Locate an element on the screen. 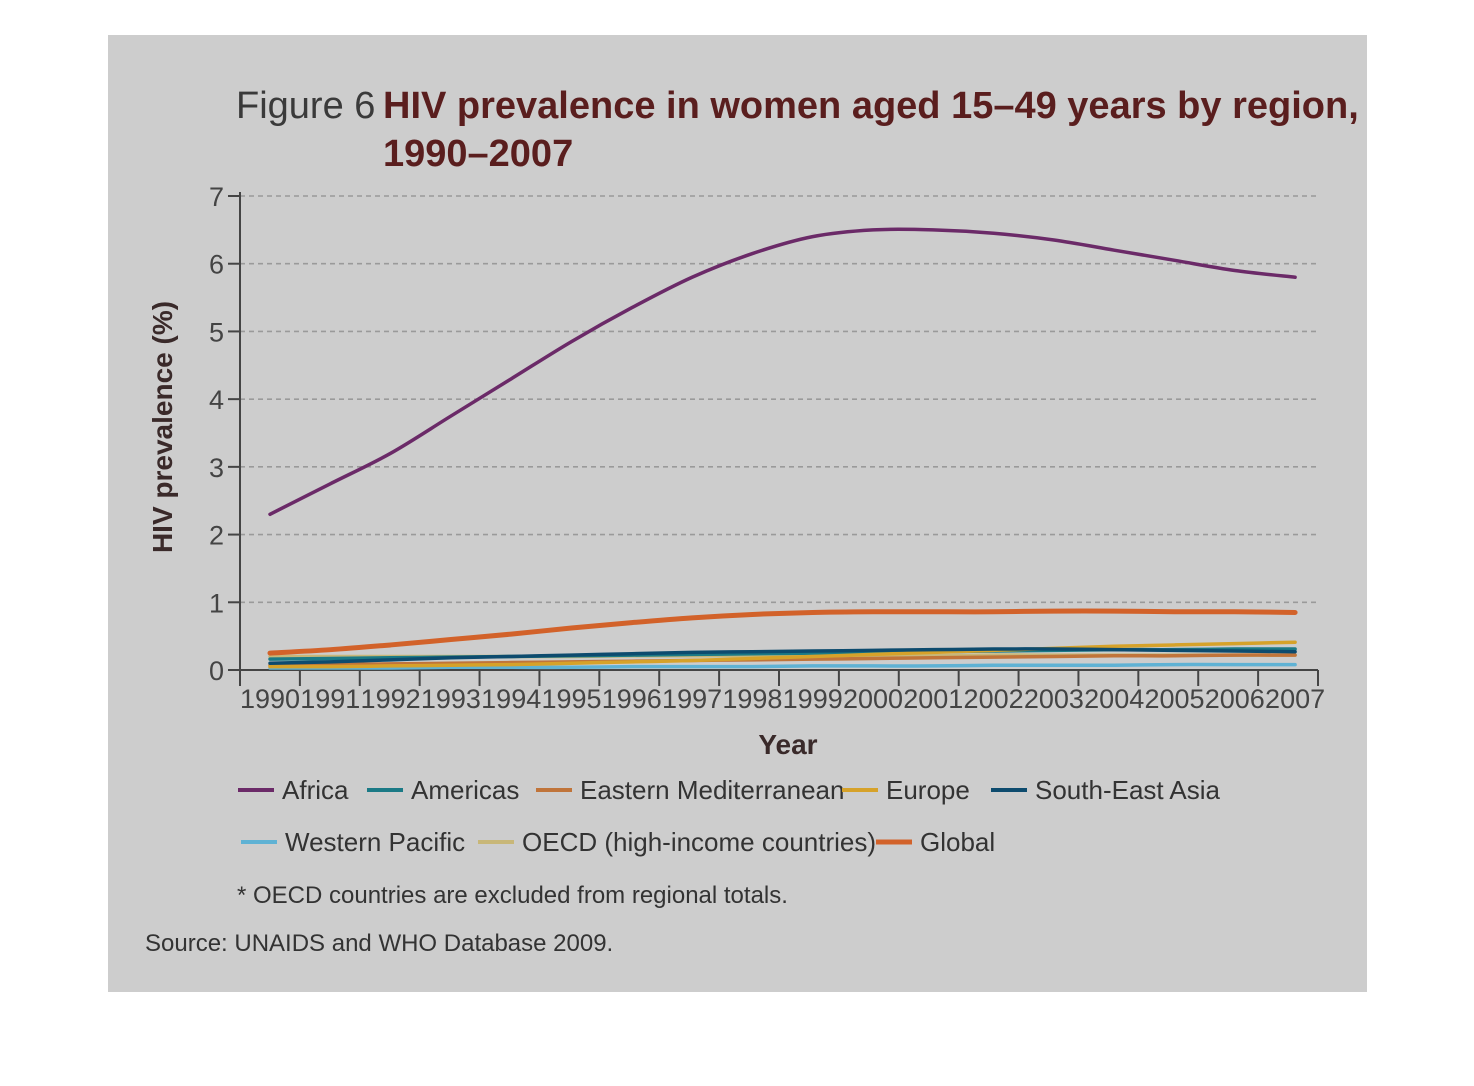  series-line-eastern-mediterranean is located at coordinates (782, 660).